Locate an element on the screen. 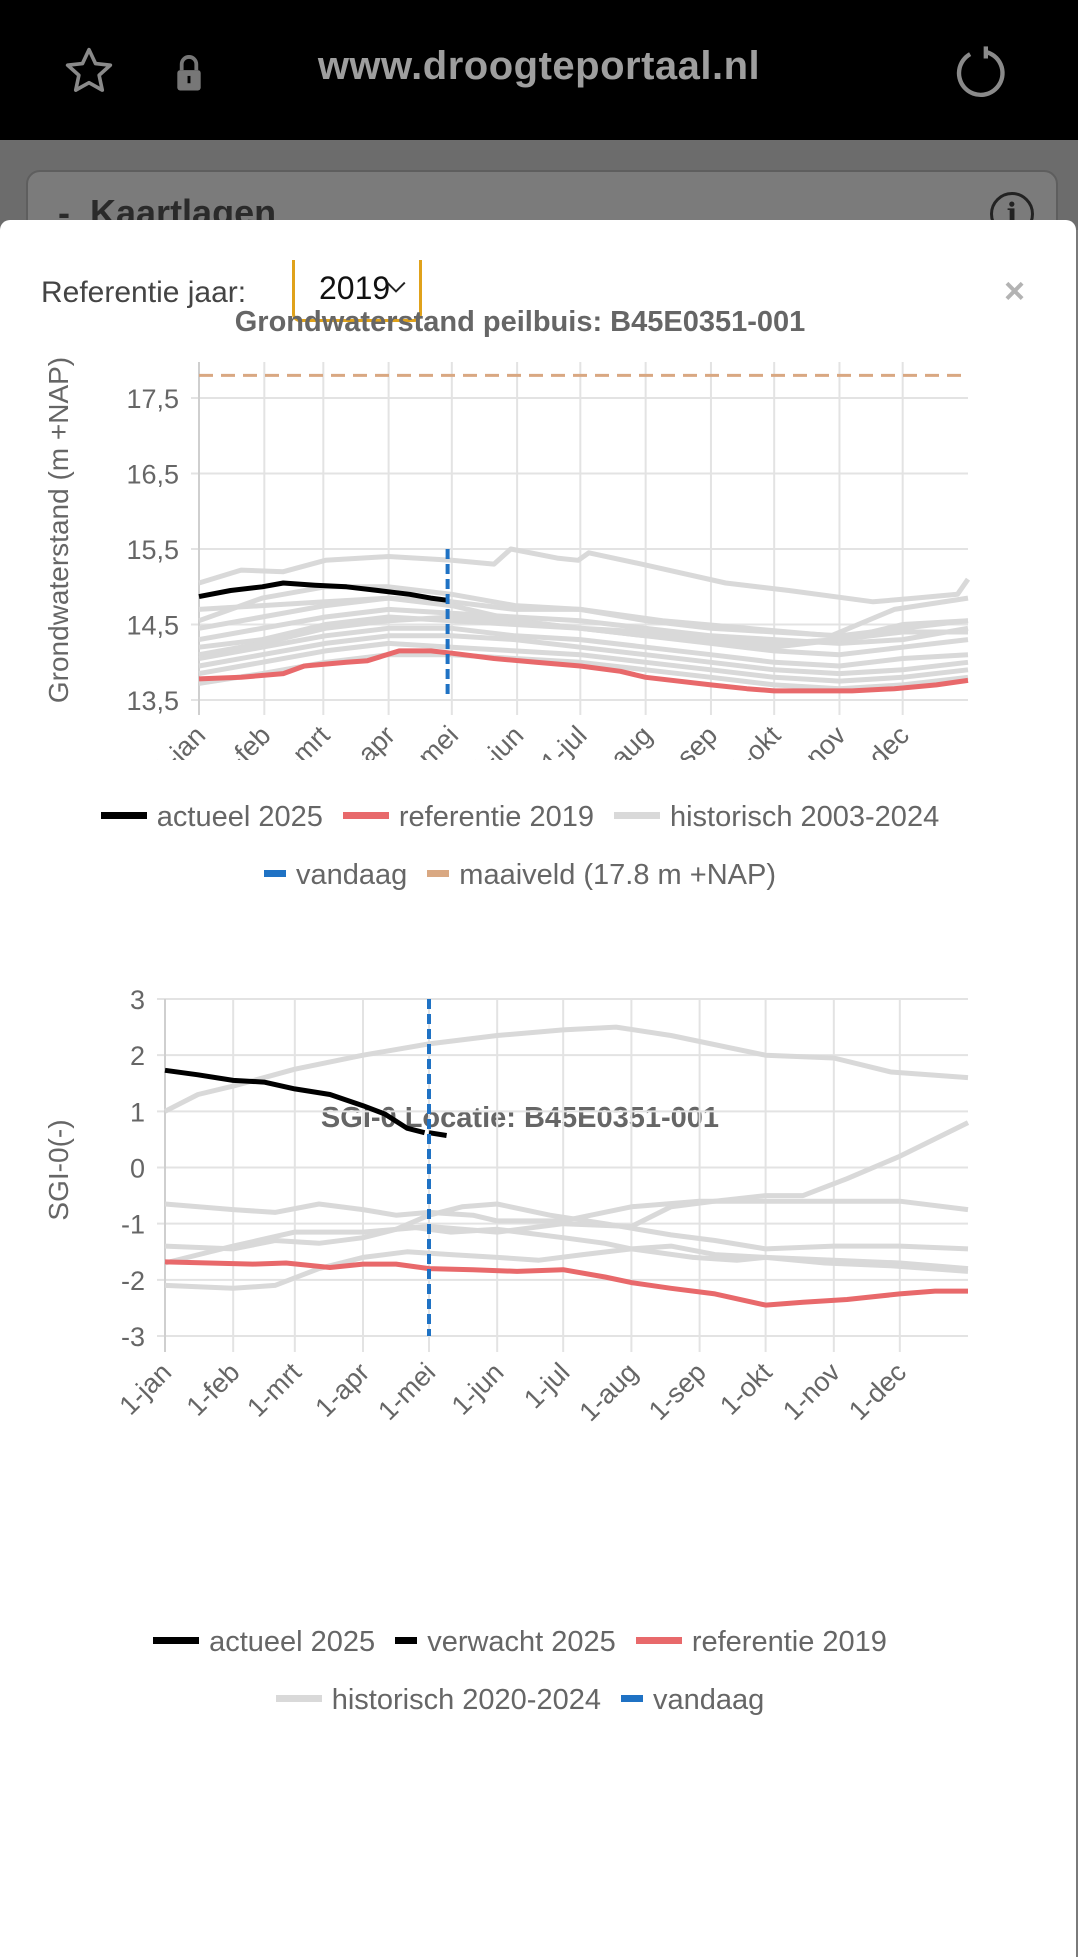 This screenshot has width=1078, height=1957. y-tick-label: -2 is located at coordinates (133, 1281).